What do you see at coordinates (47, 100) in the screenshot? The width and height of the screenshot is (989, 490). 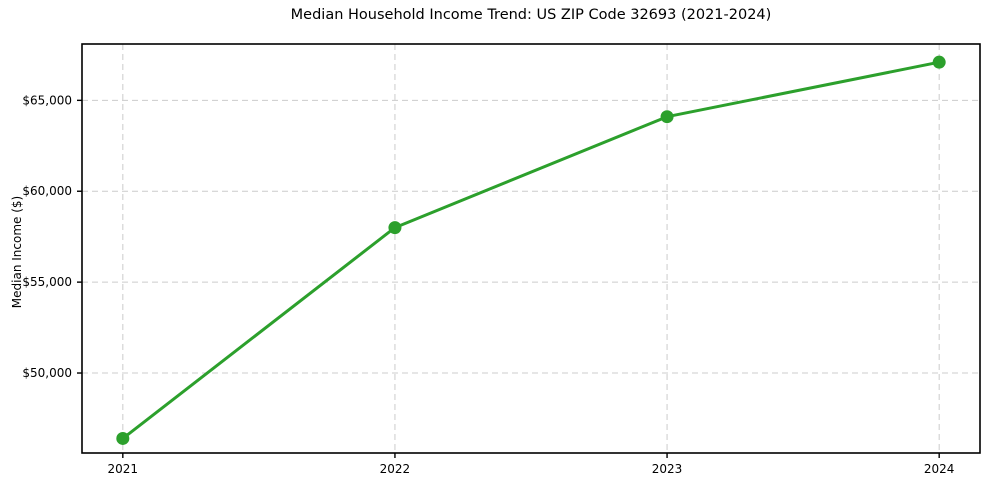 I see `y-tick-label: $65,000` at bounding box center [47, 100].